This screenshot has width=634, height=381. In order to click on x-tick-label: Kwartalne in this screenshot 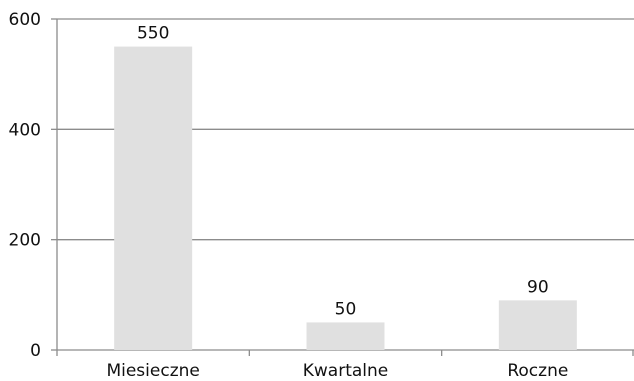, I will do `click(346, 371)`.